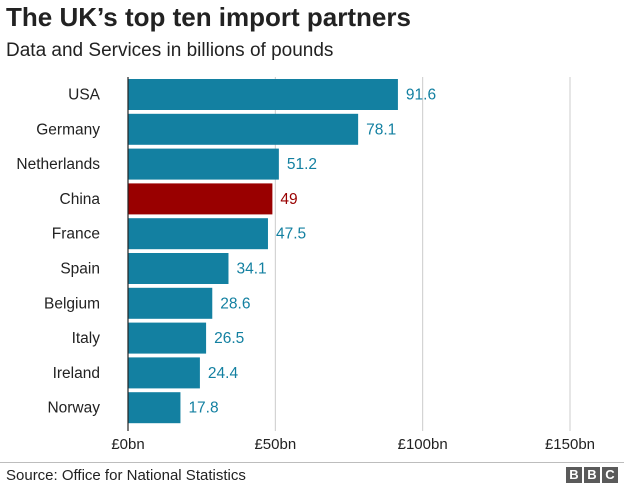 This screenshot has width=624, height=487. What do you see at coordinates (312, 462) in the screenshot?
I see `footer-divider` at bounding box center [312, 462].